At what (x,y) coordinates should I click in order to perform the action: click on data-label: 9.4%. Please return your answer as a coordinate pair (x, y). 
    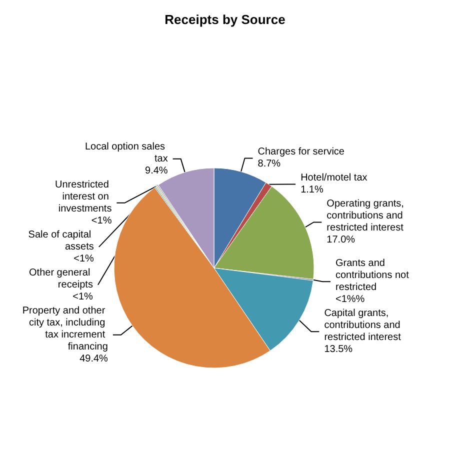
    Looking at the image, I should click on (156, 170).